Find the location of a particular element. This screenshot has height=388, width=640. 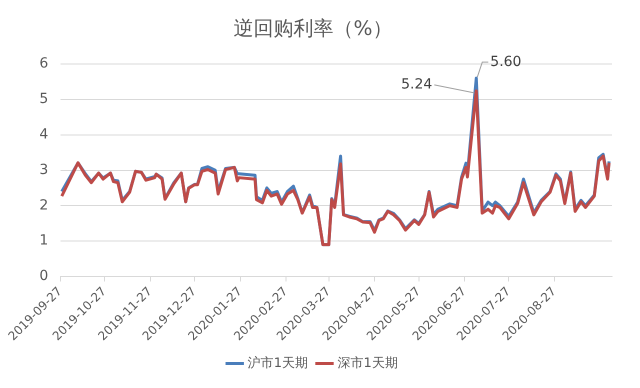

y-tick-label: 2 is located at coordinates (43, 205).